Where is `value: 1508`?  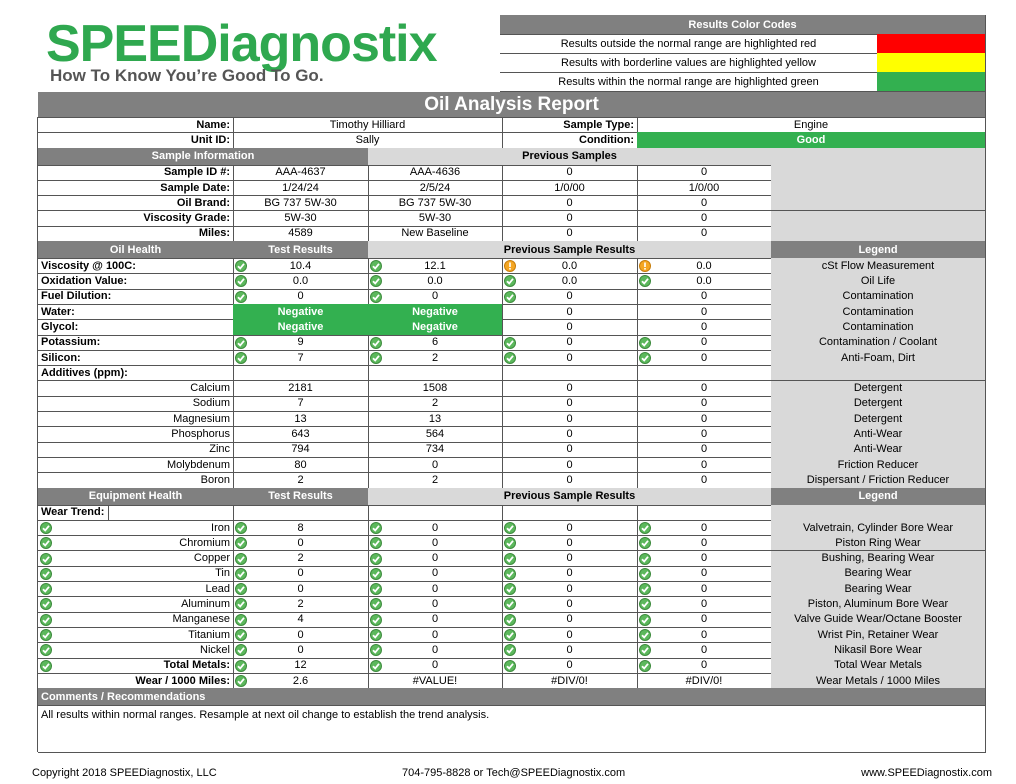 value: 1508 is located at coordinates (435, 388).